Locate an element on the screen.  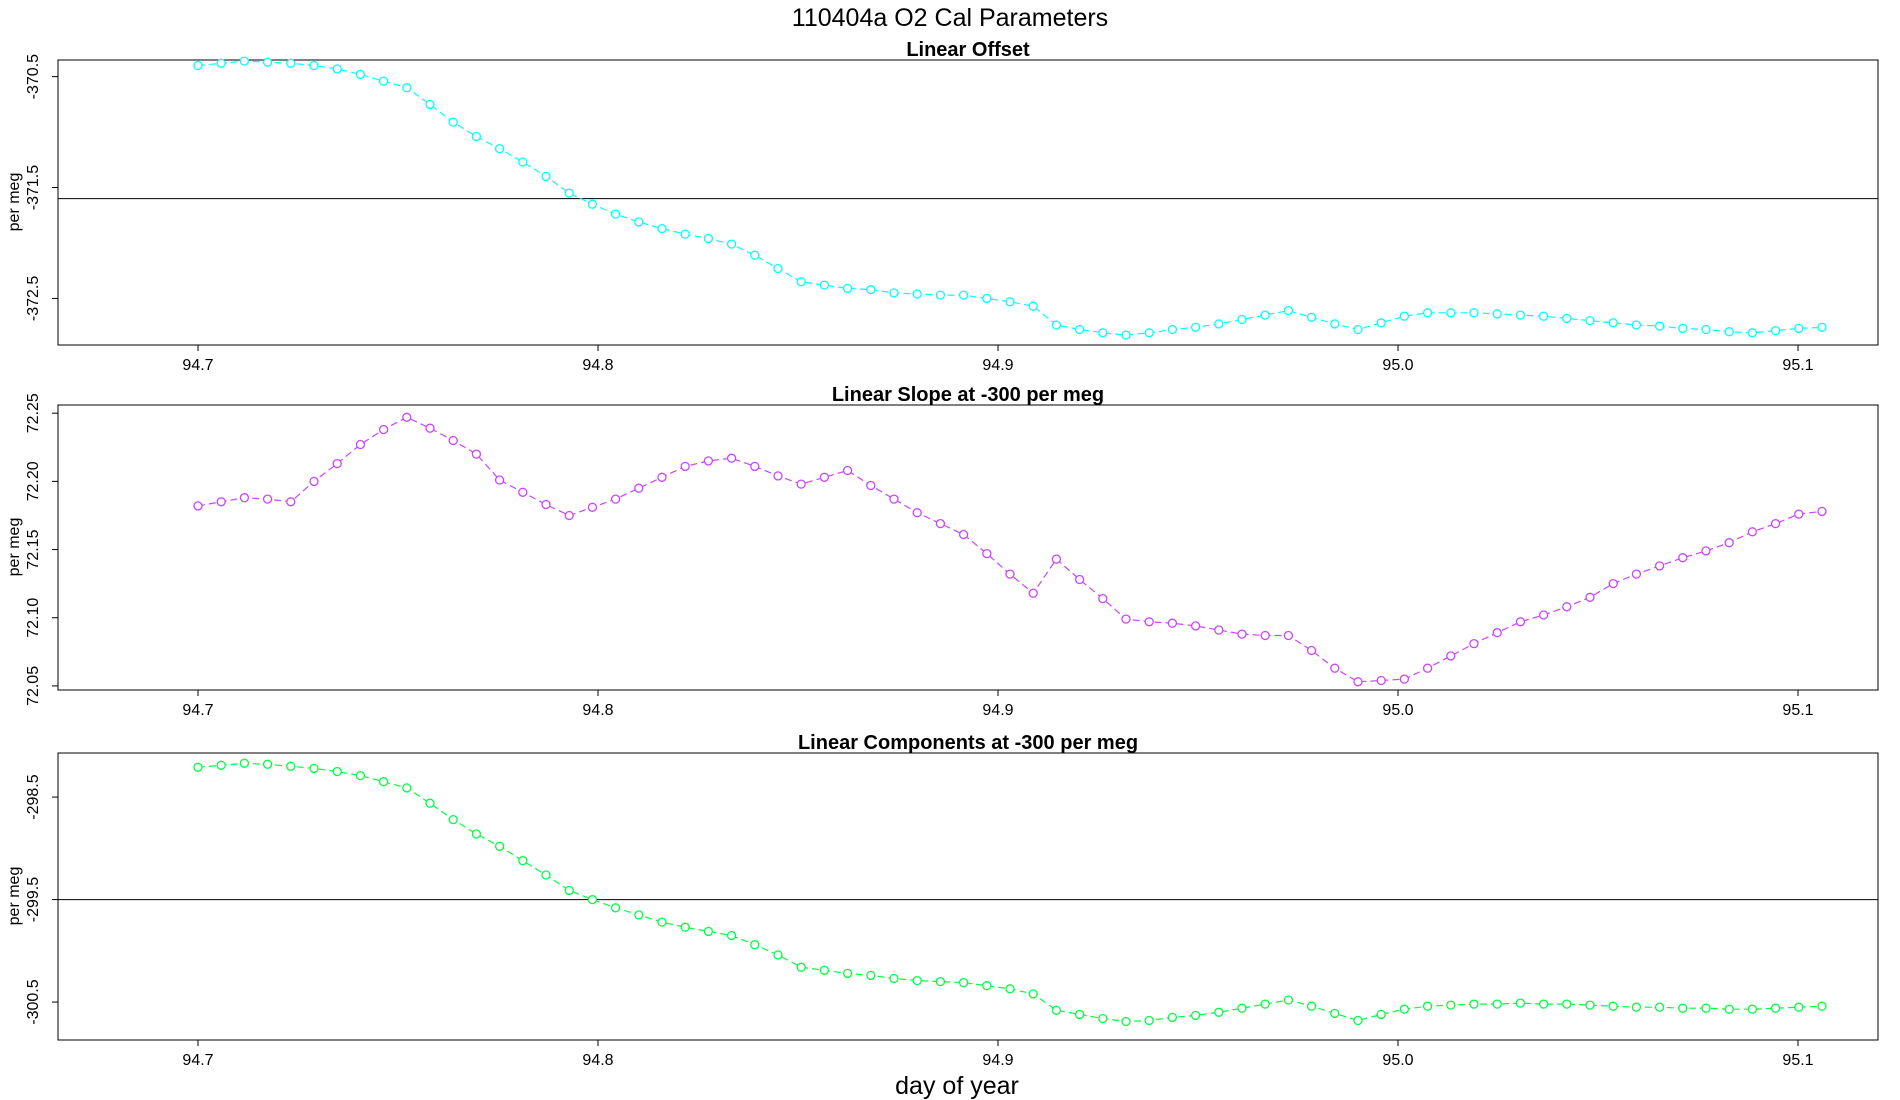
y-tick-label: 72.10 is located at coordinates (33, 618).